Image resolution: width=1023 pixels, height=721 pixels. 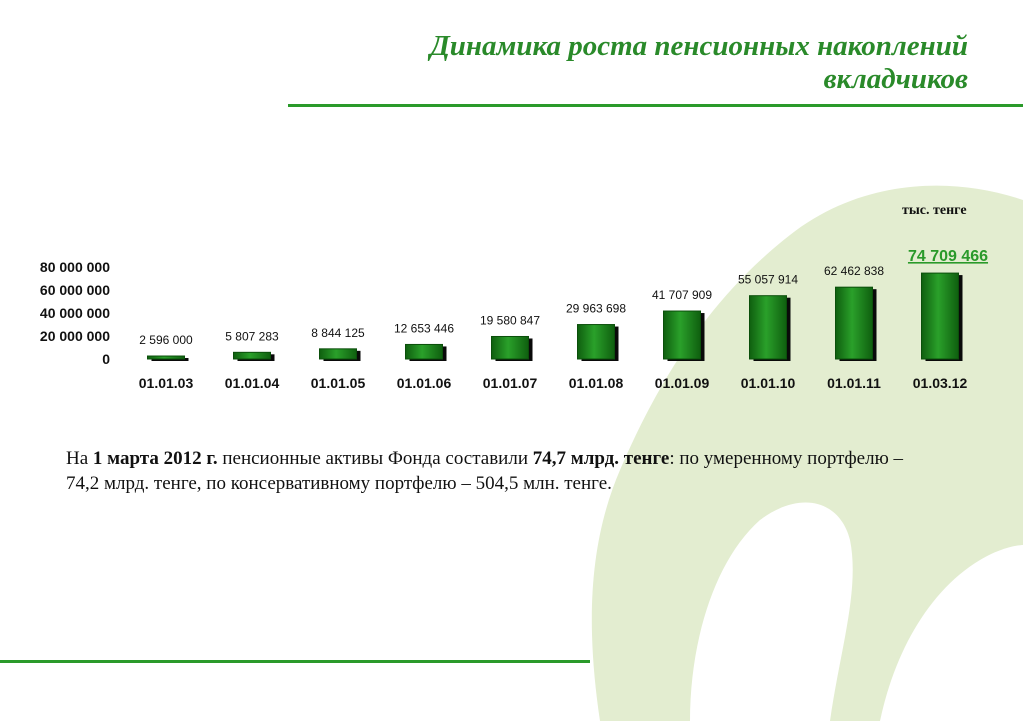 What do you see at coordinates (375, 458) in the screenshot?
I see `summary-part-3: пенсионные активы Фонда составили` at bounding box center [375, 458].